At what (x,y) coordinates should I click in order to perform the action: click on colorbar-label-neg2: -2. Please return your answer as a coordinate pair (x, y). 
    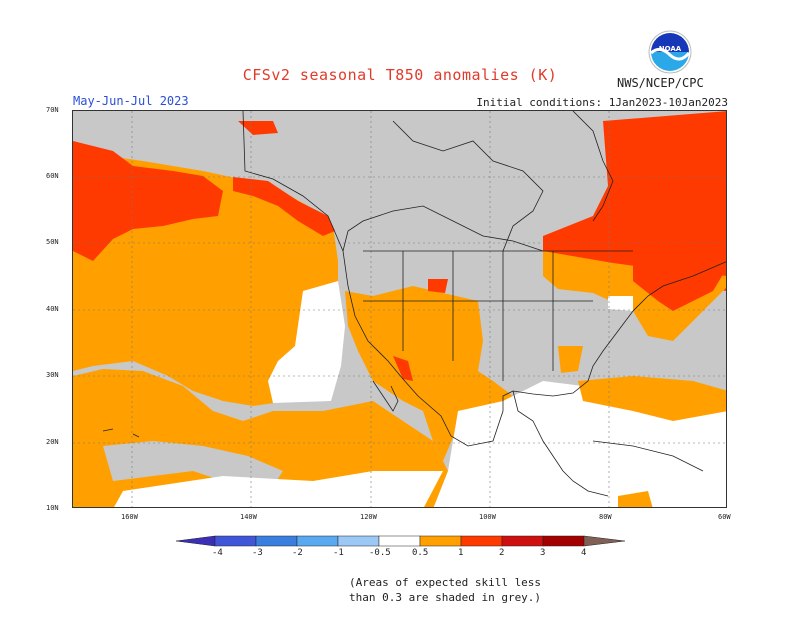
    Looking at the image, I should click on (297, 553).